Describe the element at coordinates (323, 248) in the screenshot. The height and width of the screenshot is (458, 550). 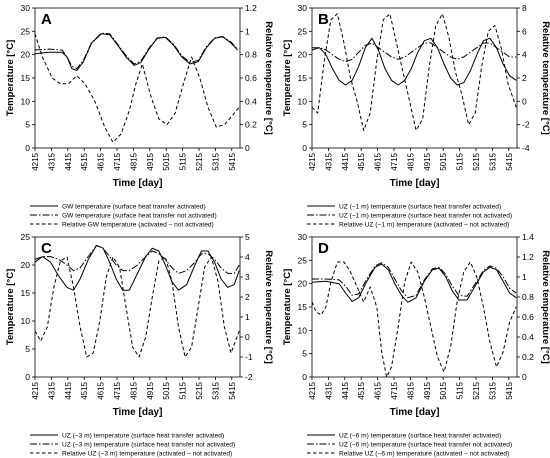
I see `panel-letter: D` at that location.